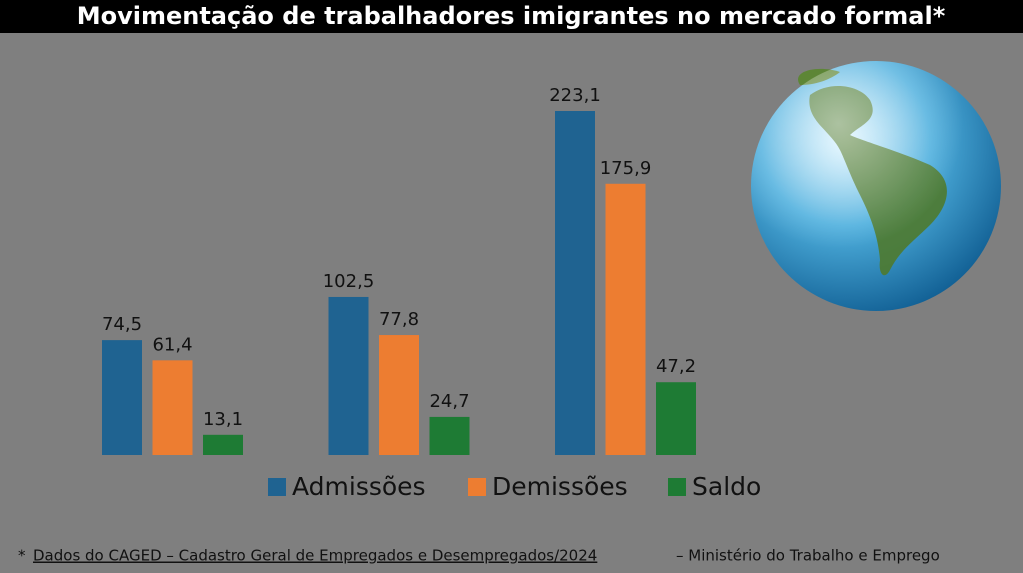 The height and width of the screenshot is (573, 1023). What do you see at coordinates (808, 556) in the screenshot?
I see `footnote-source: – Ministério do Trabalho e Emprego` at bounding box center [808, 556].